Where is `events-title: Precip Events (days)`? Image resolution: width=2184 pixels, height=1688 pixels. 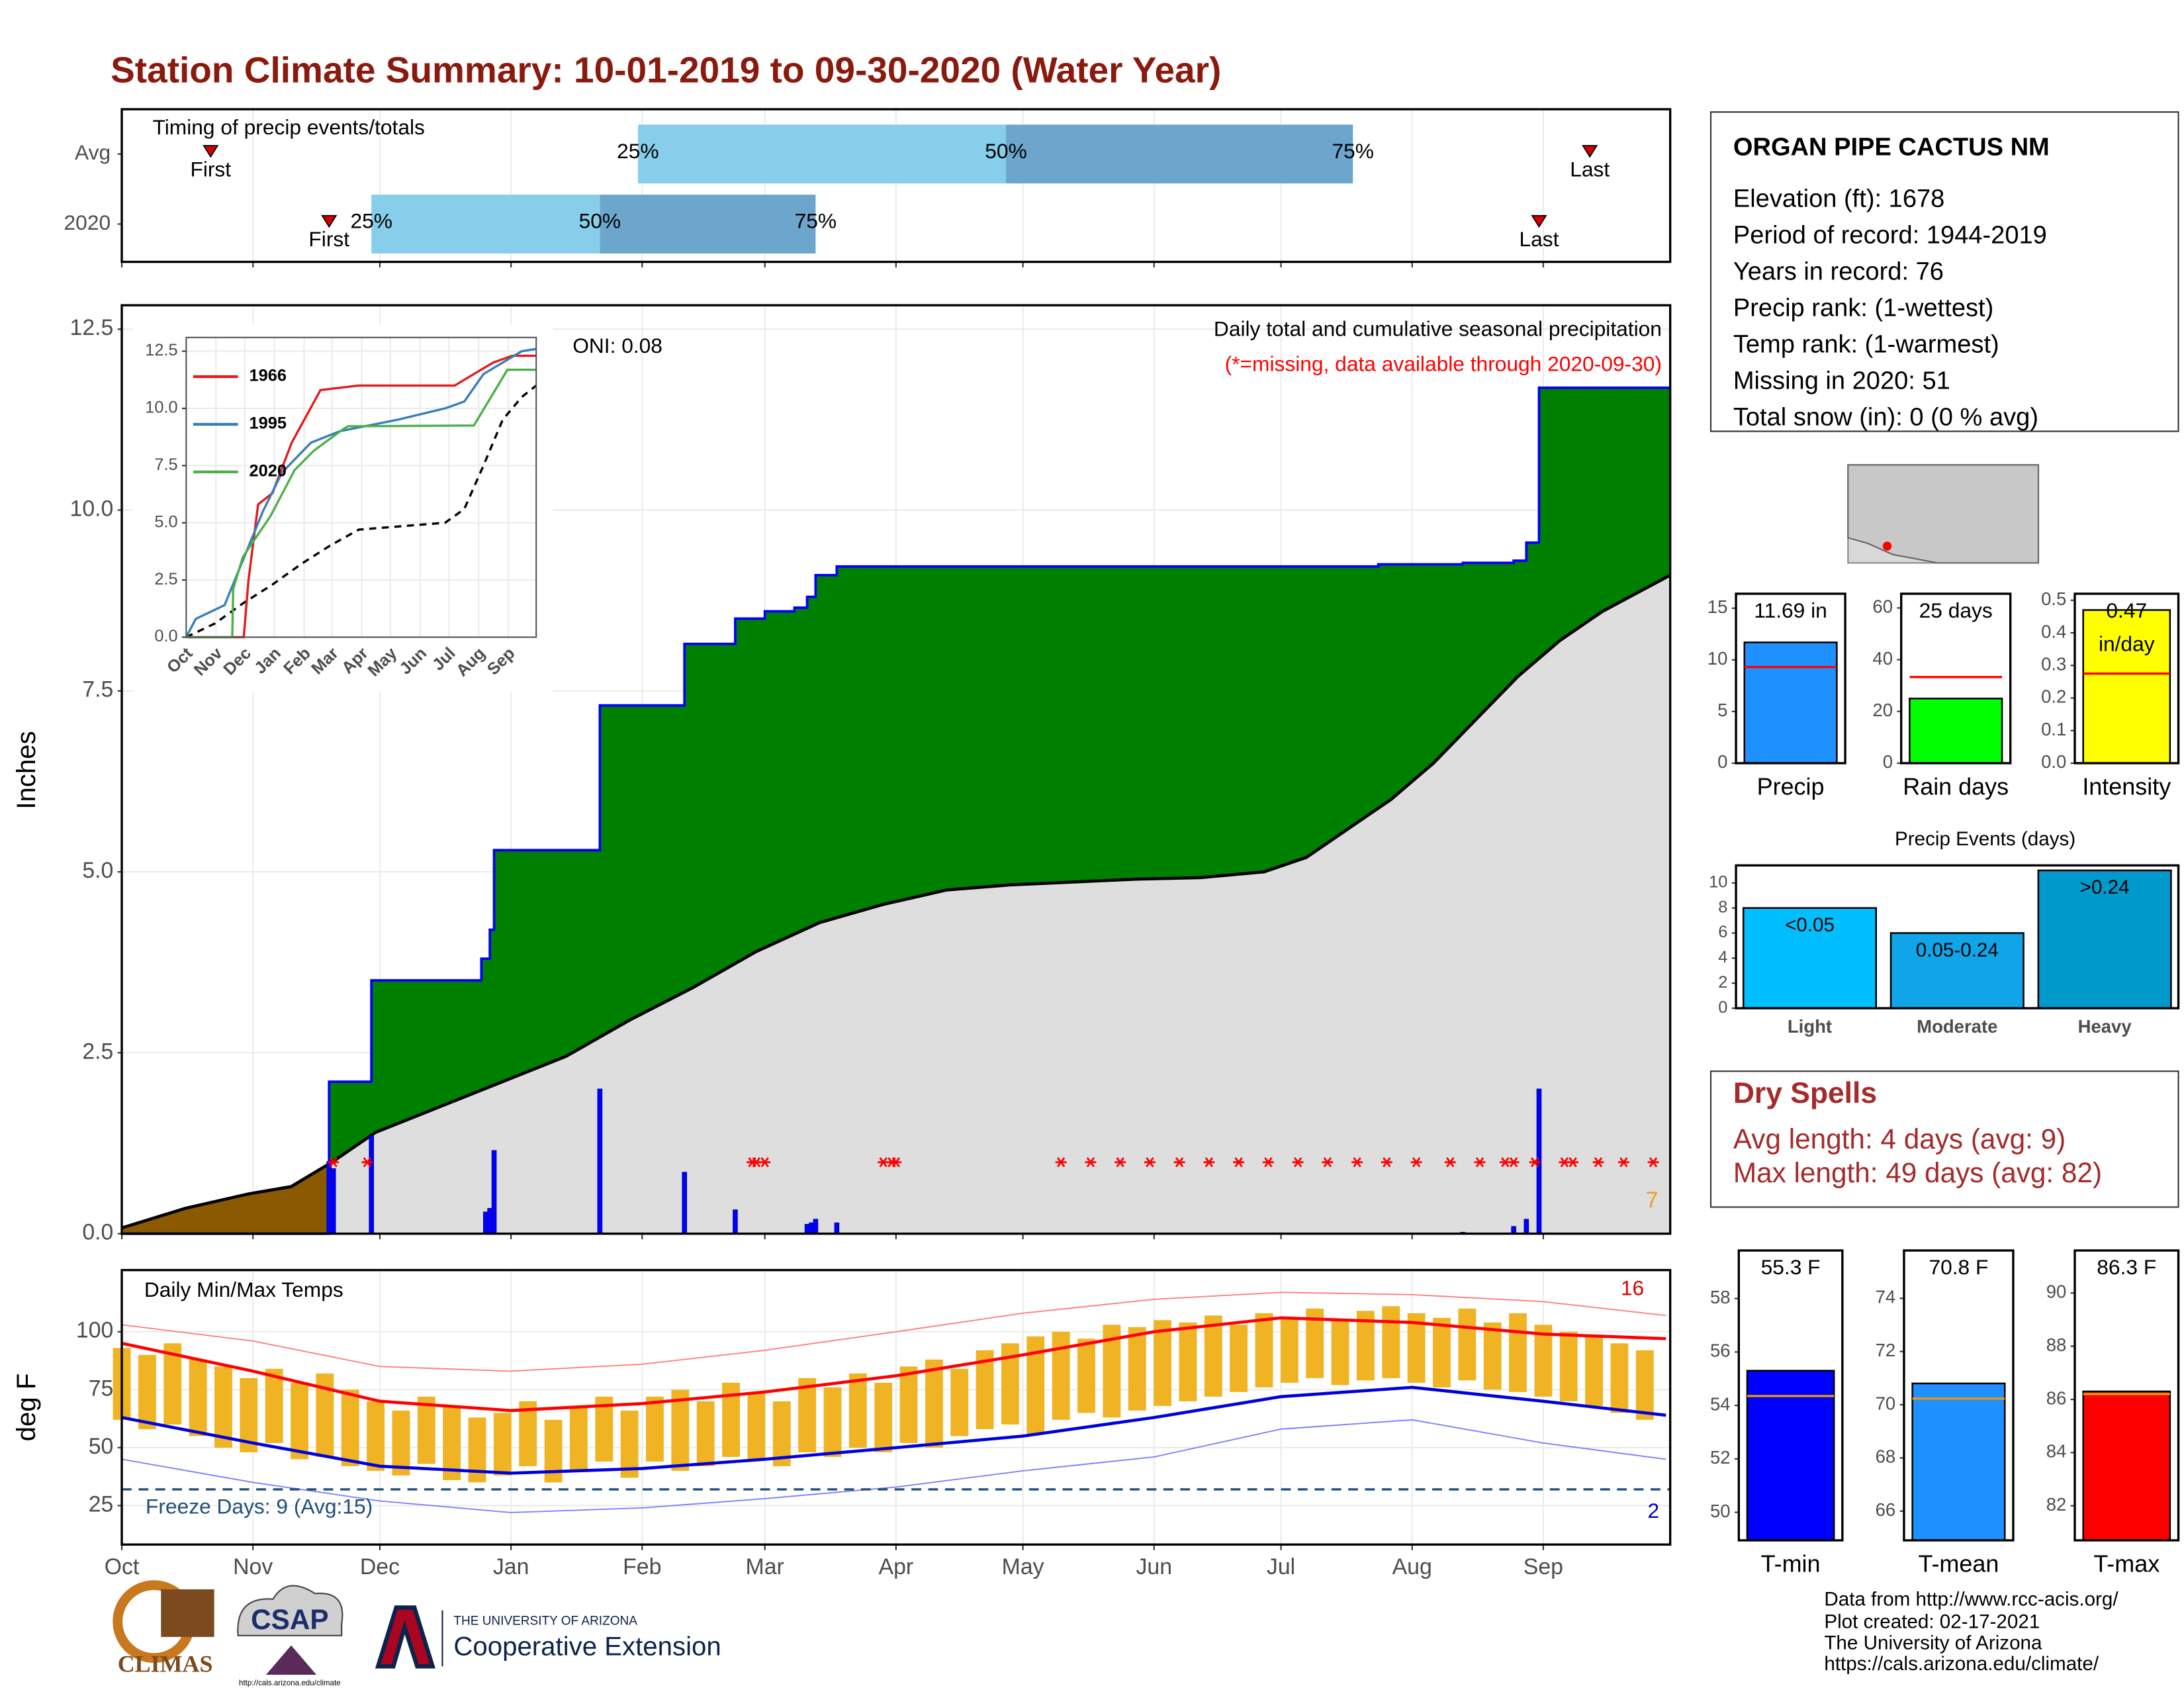 events-title: Precip Events (days) is located at coordinates (1985, 839).